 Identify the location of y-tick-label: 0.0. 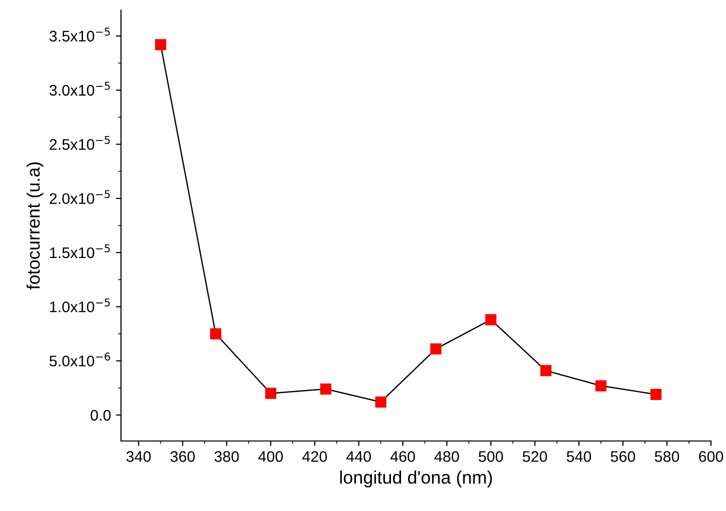
(100, 415).